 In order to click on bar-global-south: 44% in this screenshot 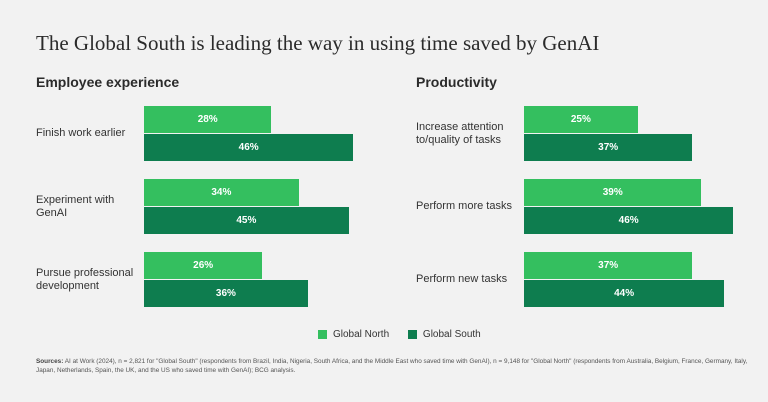, I will do `click(624, 293)`.